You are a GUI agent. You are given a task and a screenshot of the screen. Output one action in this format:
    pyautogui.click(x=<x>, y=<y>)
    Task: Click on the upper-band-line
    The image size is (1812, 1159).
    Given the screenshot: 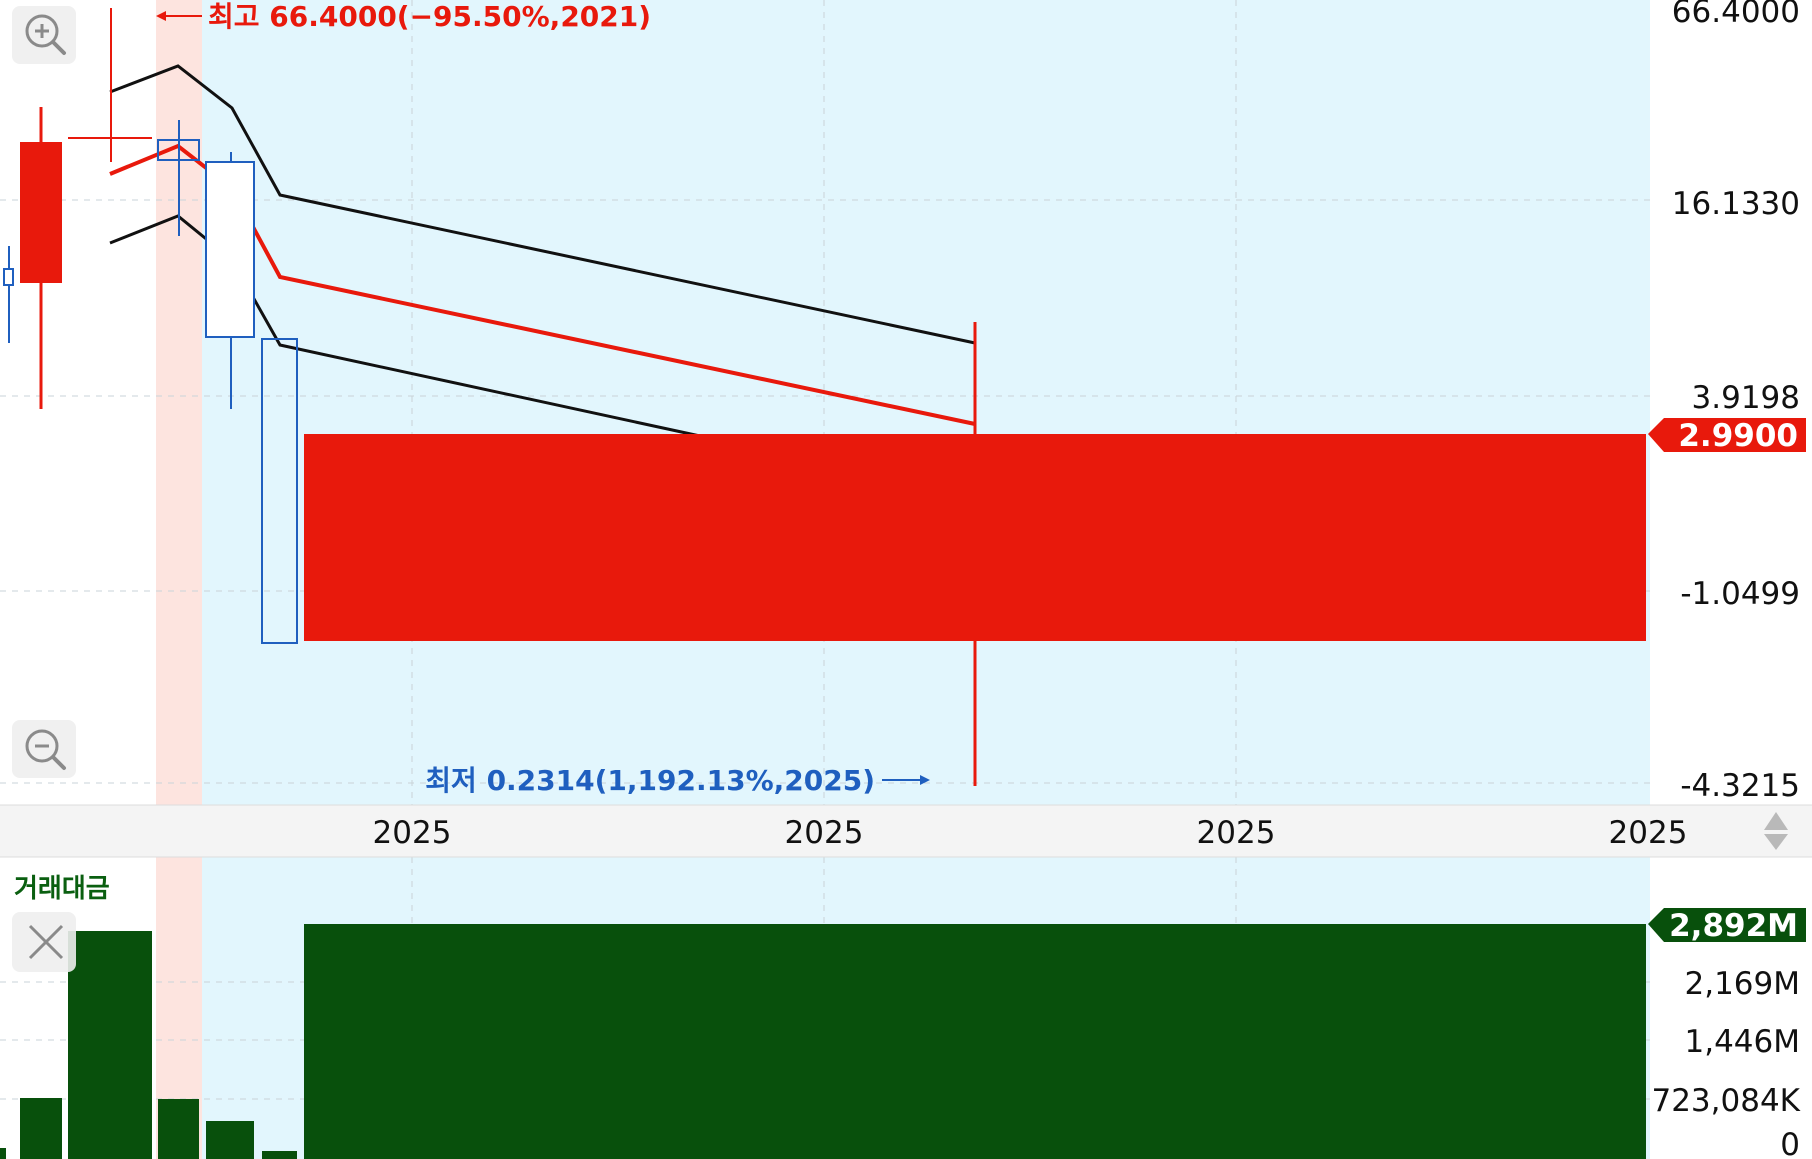 What is the action you would take?
    pyautogui.click(x=542, y=204)
    